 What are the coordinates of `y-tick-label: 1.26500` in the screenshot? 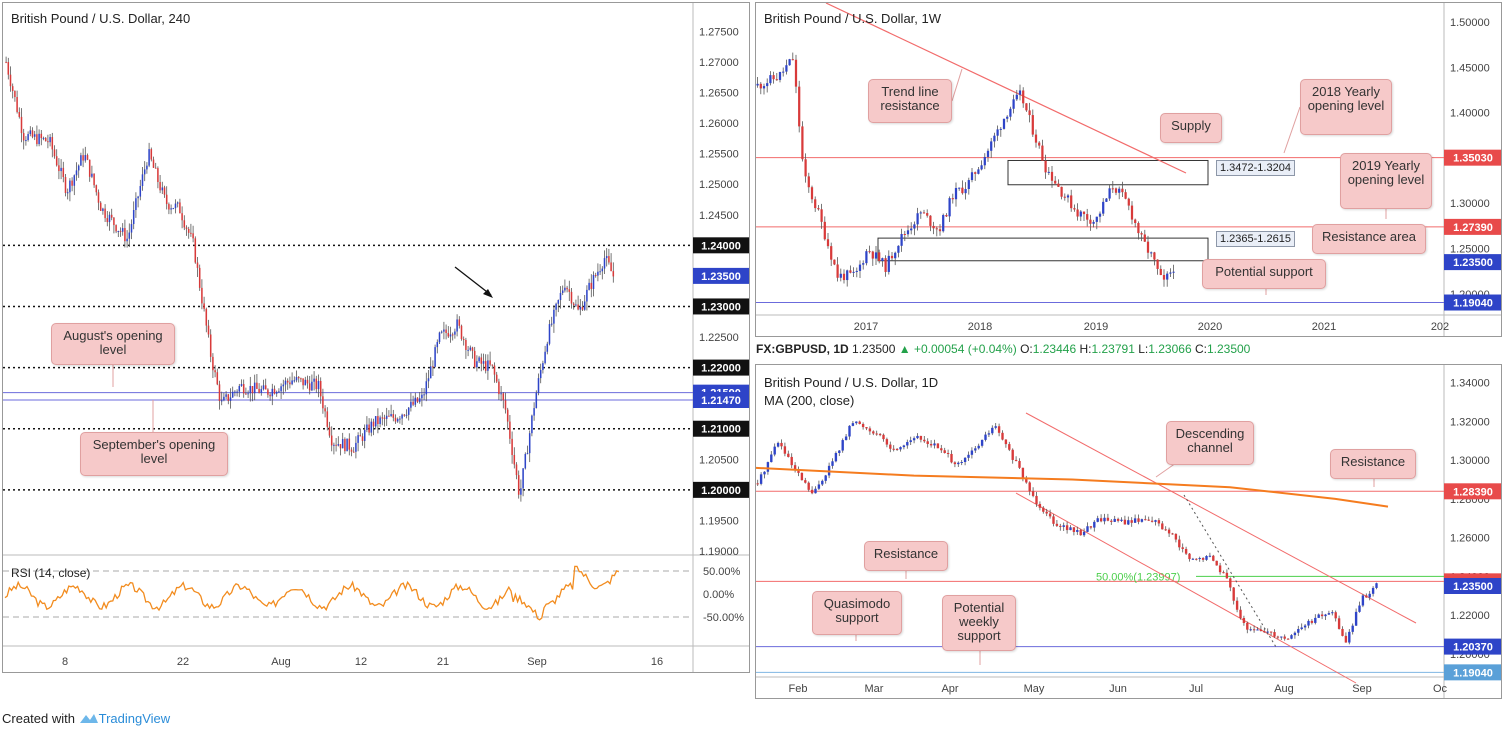 It's located at (719, 93).